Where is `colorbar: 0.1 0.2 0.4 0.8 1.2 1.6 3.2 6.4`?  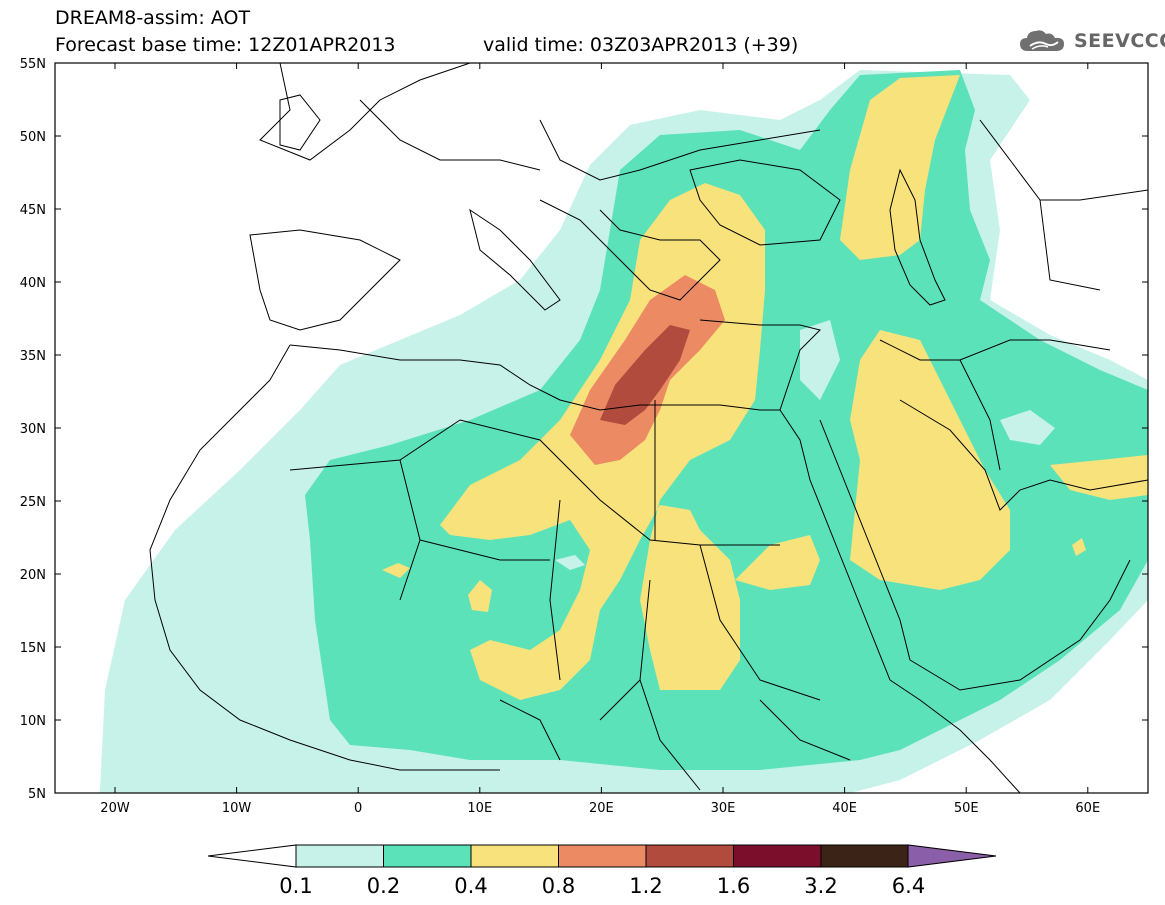
colorbar: 0.1 0.2 0.4 0.8 1.2 1.6 3.2 6.4 is located at coordinates (602, 871).